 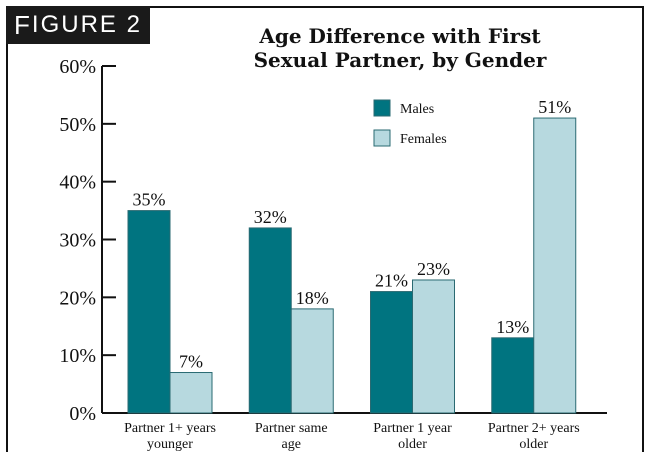 What do you see at coordinates (400, 60) in the screenshot?
I see `chart-title-line2: Sexual Partner, by Gender` at bounding box center [400, 60].